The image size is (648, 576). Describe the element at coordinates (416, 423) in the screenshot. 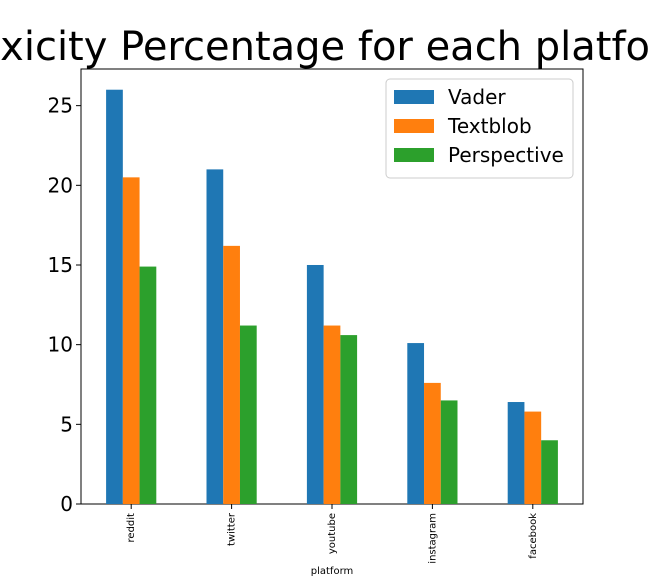

I see `bar-instagram-vader` at that location.